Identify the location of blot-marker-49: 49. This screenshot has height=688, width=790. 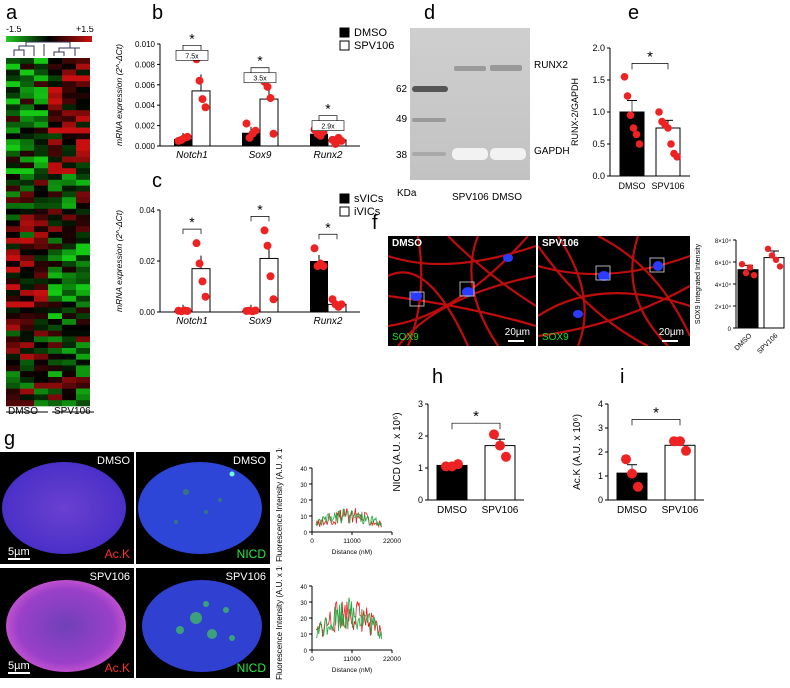
(402, 119).